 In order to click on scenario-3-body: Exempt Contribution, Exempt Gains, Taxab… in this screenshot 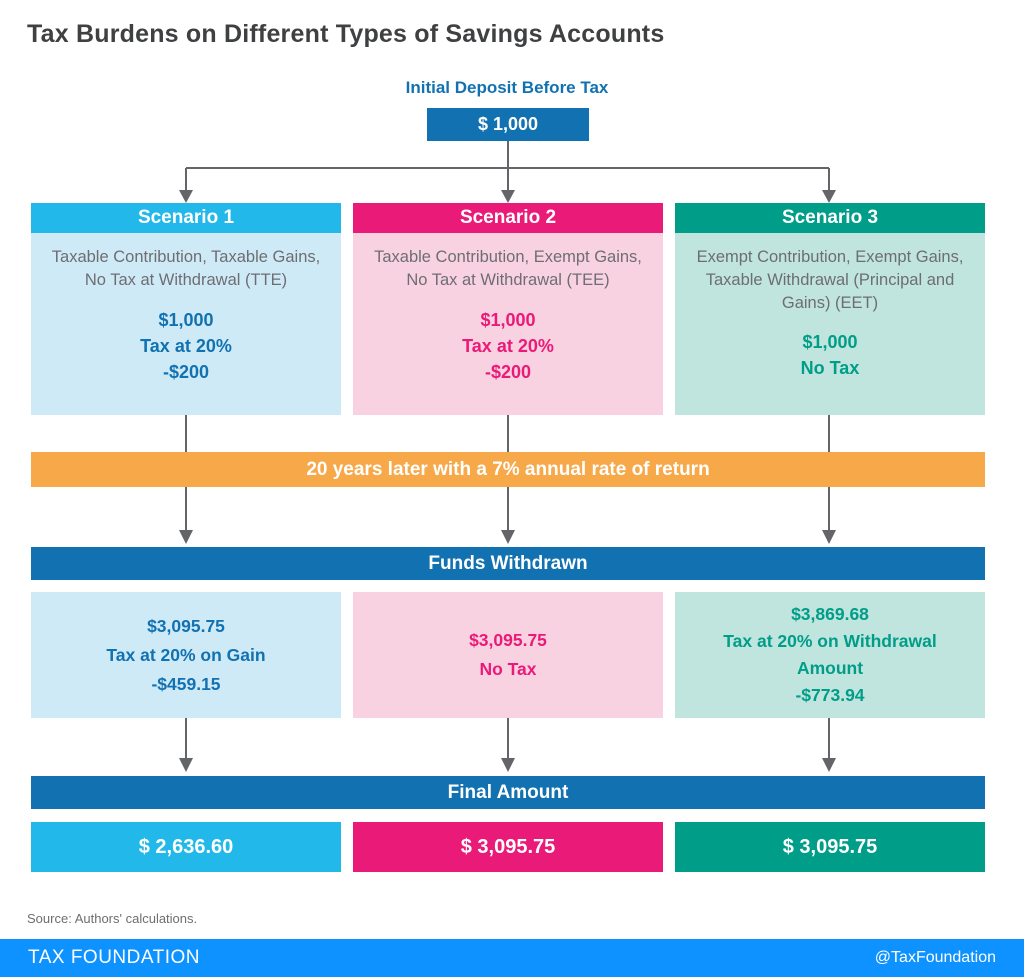, I will do `click(830, 324)`.